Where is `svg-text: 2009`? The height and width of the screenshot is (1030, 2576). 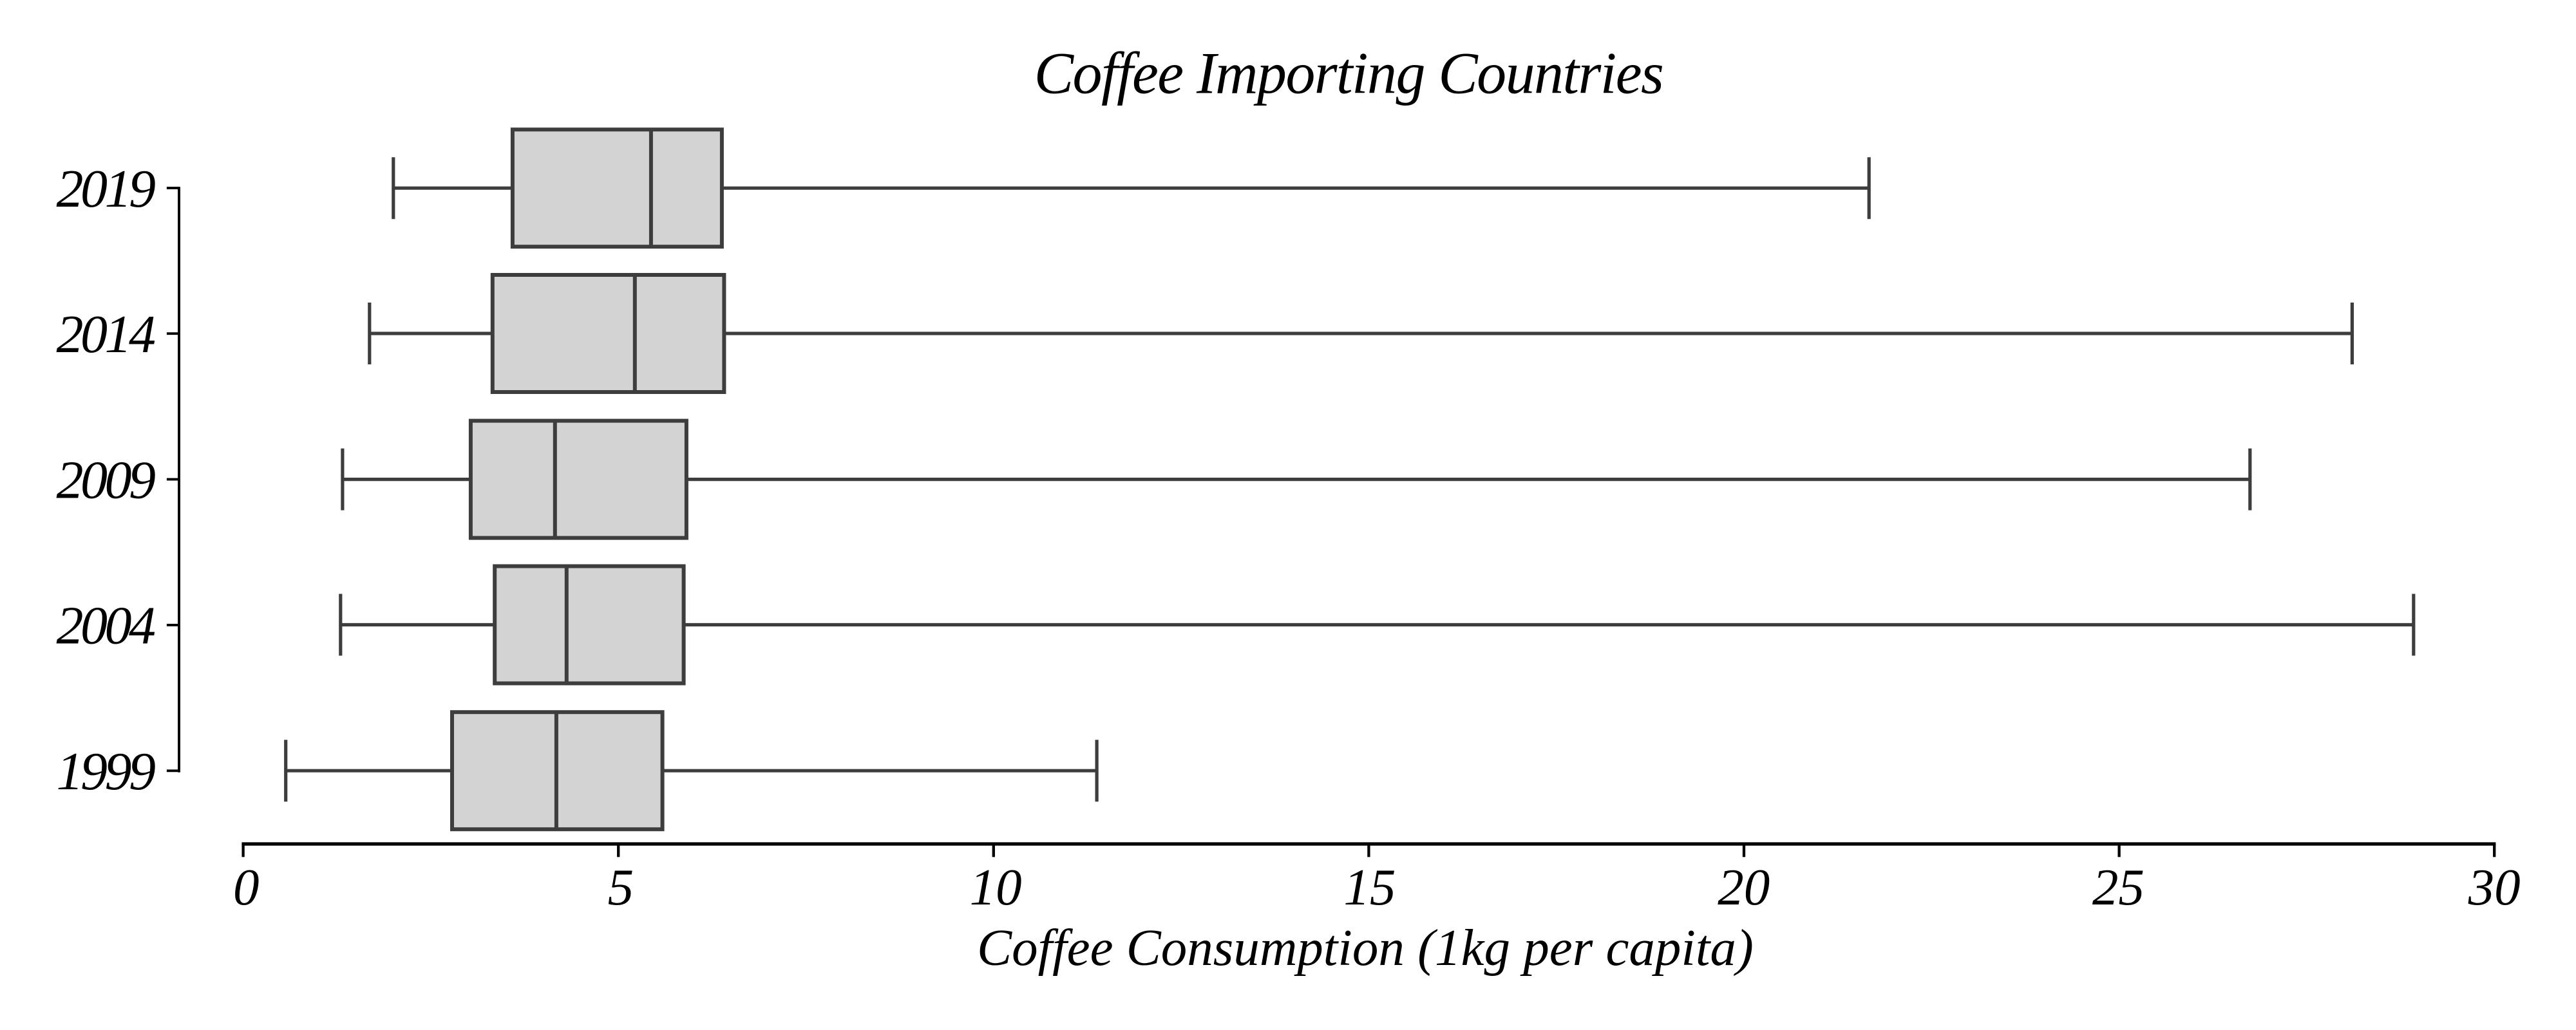 svg-text: 2009 is located at coordinates (107, 481).